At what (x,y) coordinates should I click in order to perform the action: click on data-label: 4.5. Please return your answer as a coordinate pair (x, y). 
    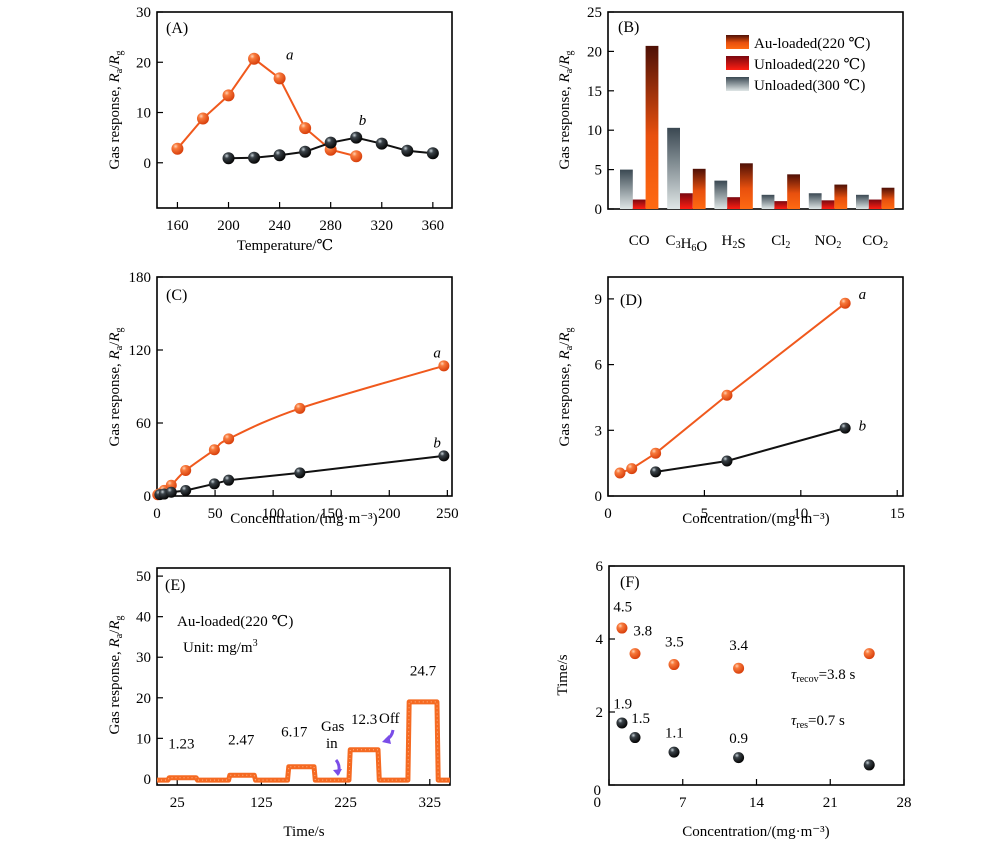
    Looking at the image, I should click on (622, 608).